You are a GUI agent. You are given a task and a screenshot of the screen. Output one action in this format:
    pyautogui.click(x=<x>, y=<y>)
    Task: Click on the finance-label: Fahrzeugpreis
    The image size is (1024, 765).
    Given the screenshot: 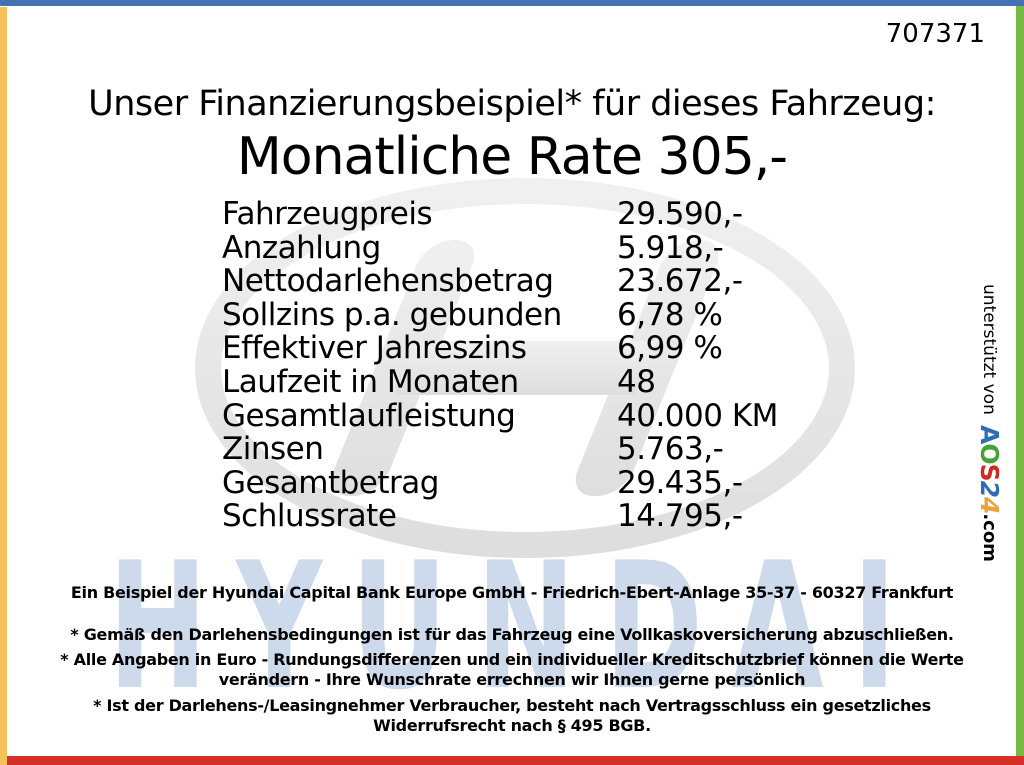 What is the action you would take?
    pyautogui.click(x=327, y=214)
    